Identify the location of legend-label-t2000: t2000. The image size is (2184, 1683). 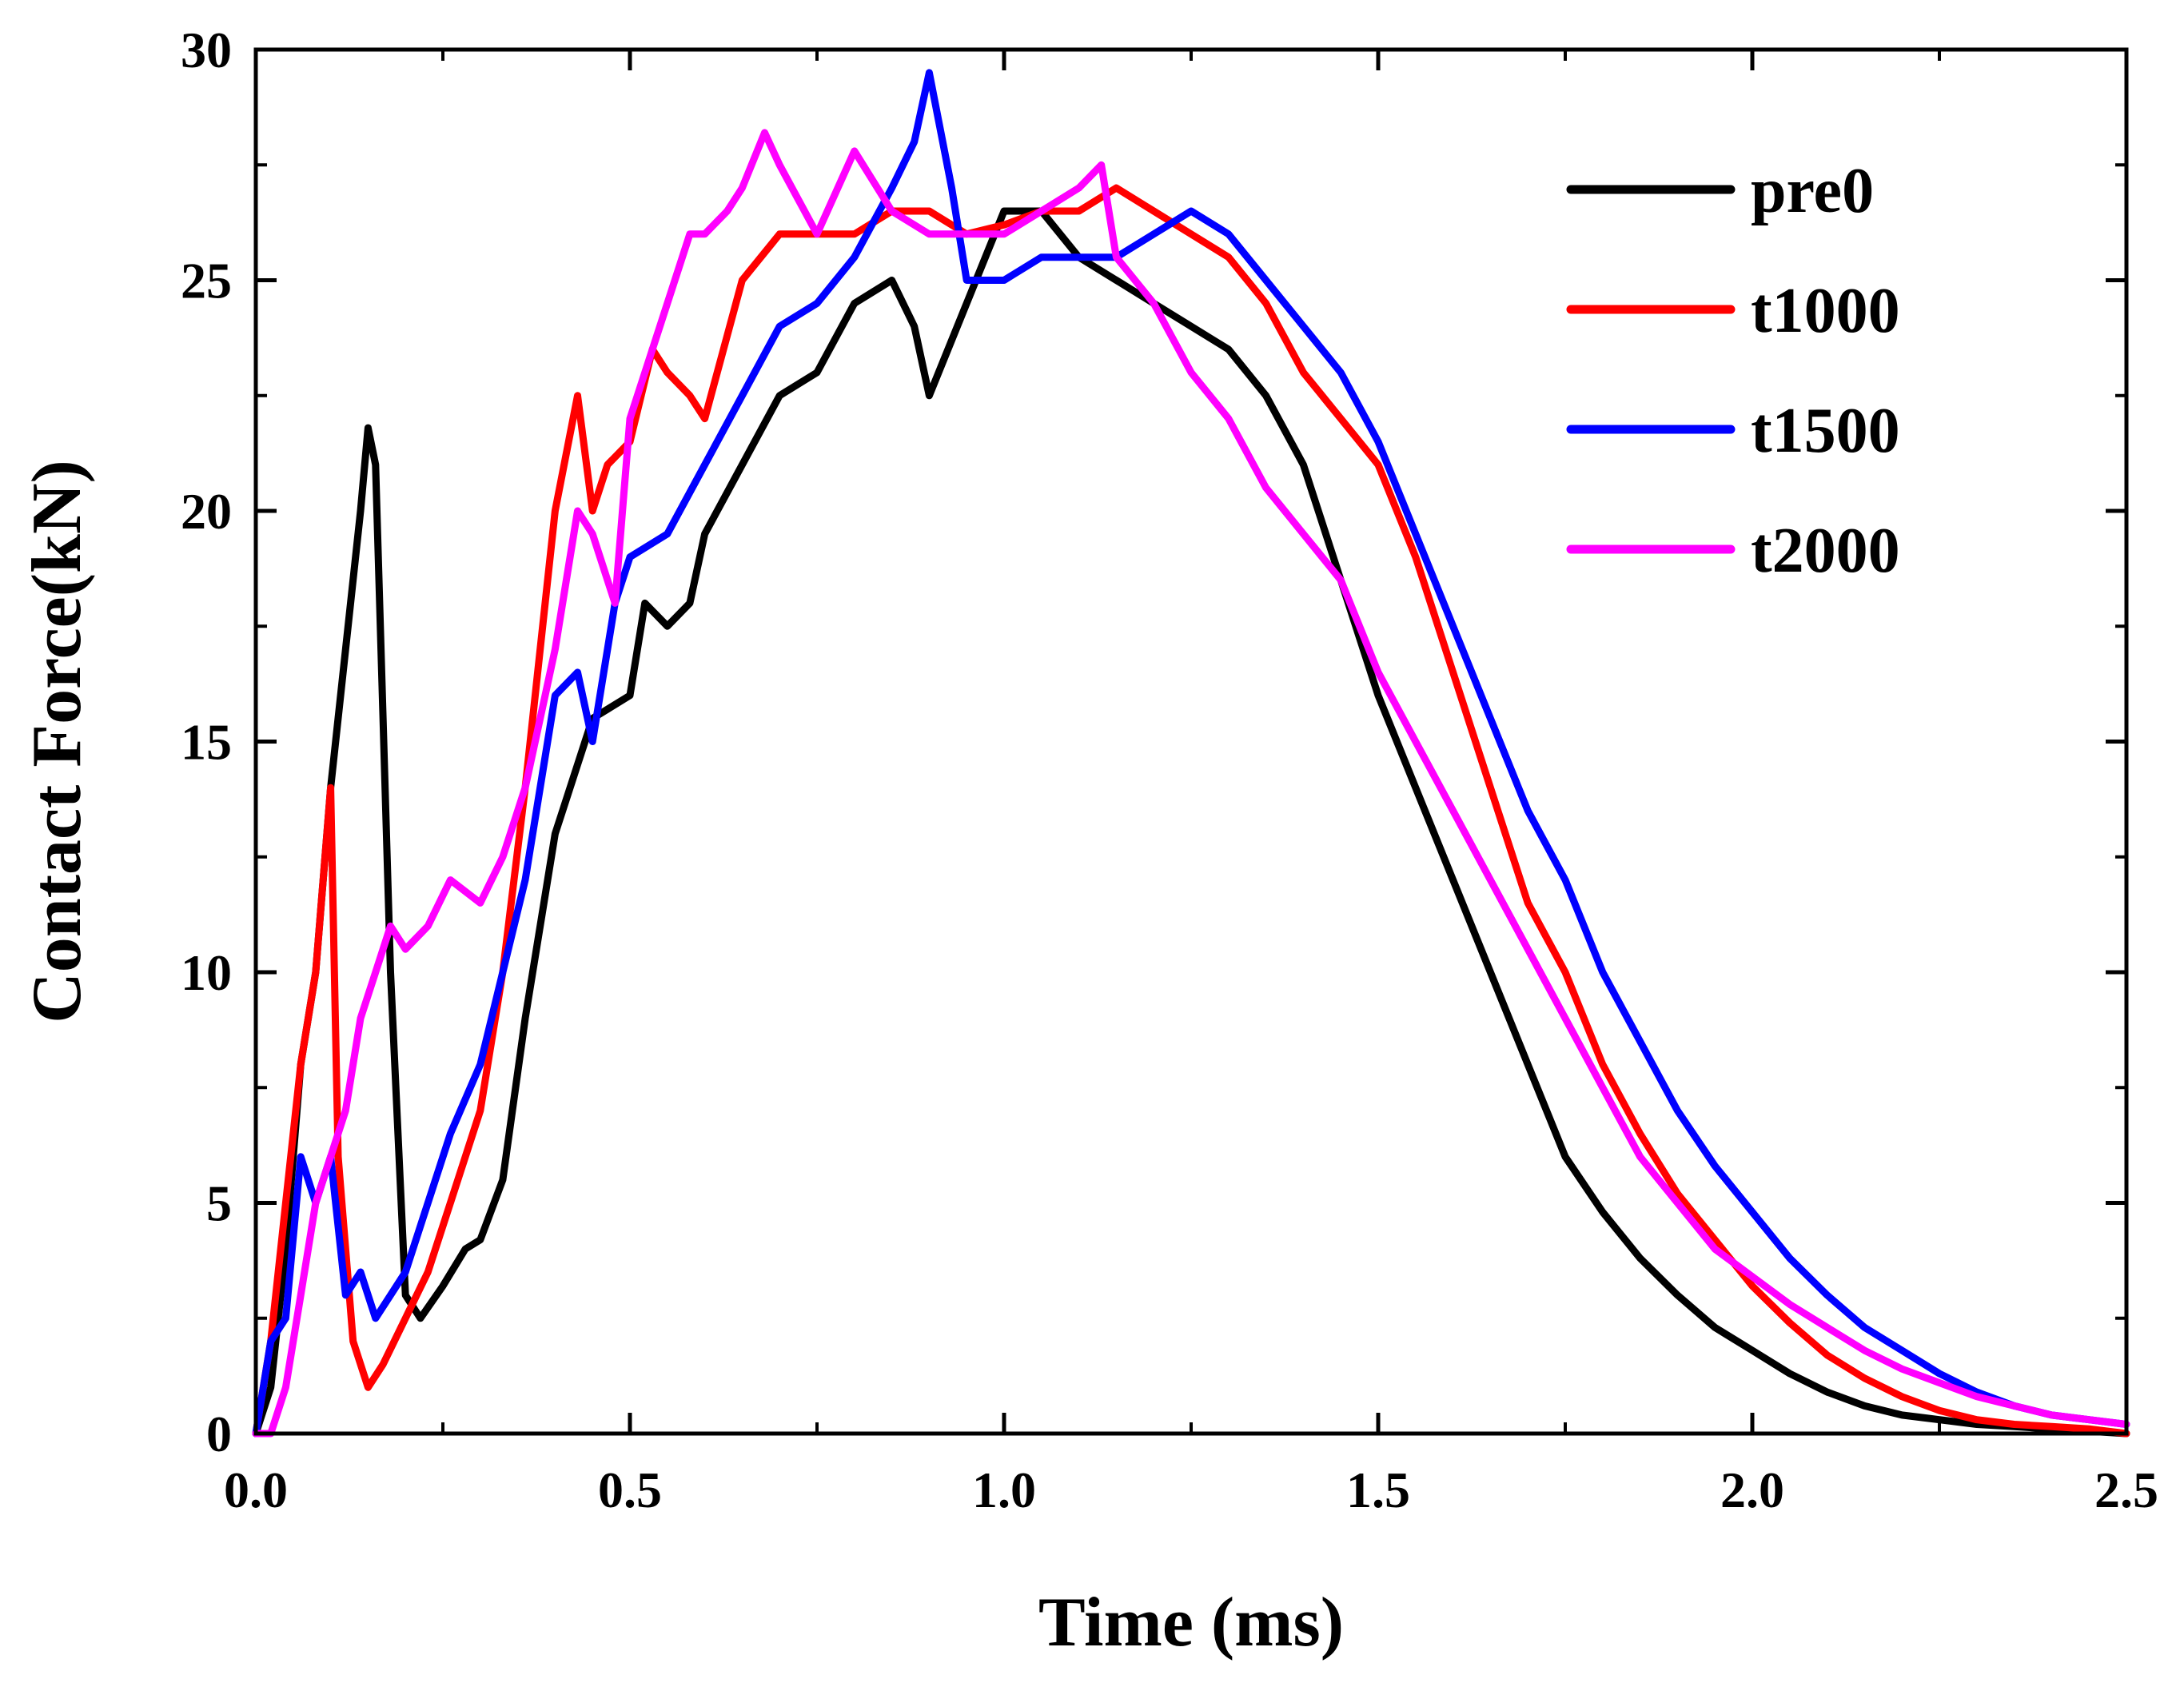
(1825, 551).